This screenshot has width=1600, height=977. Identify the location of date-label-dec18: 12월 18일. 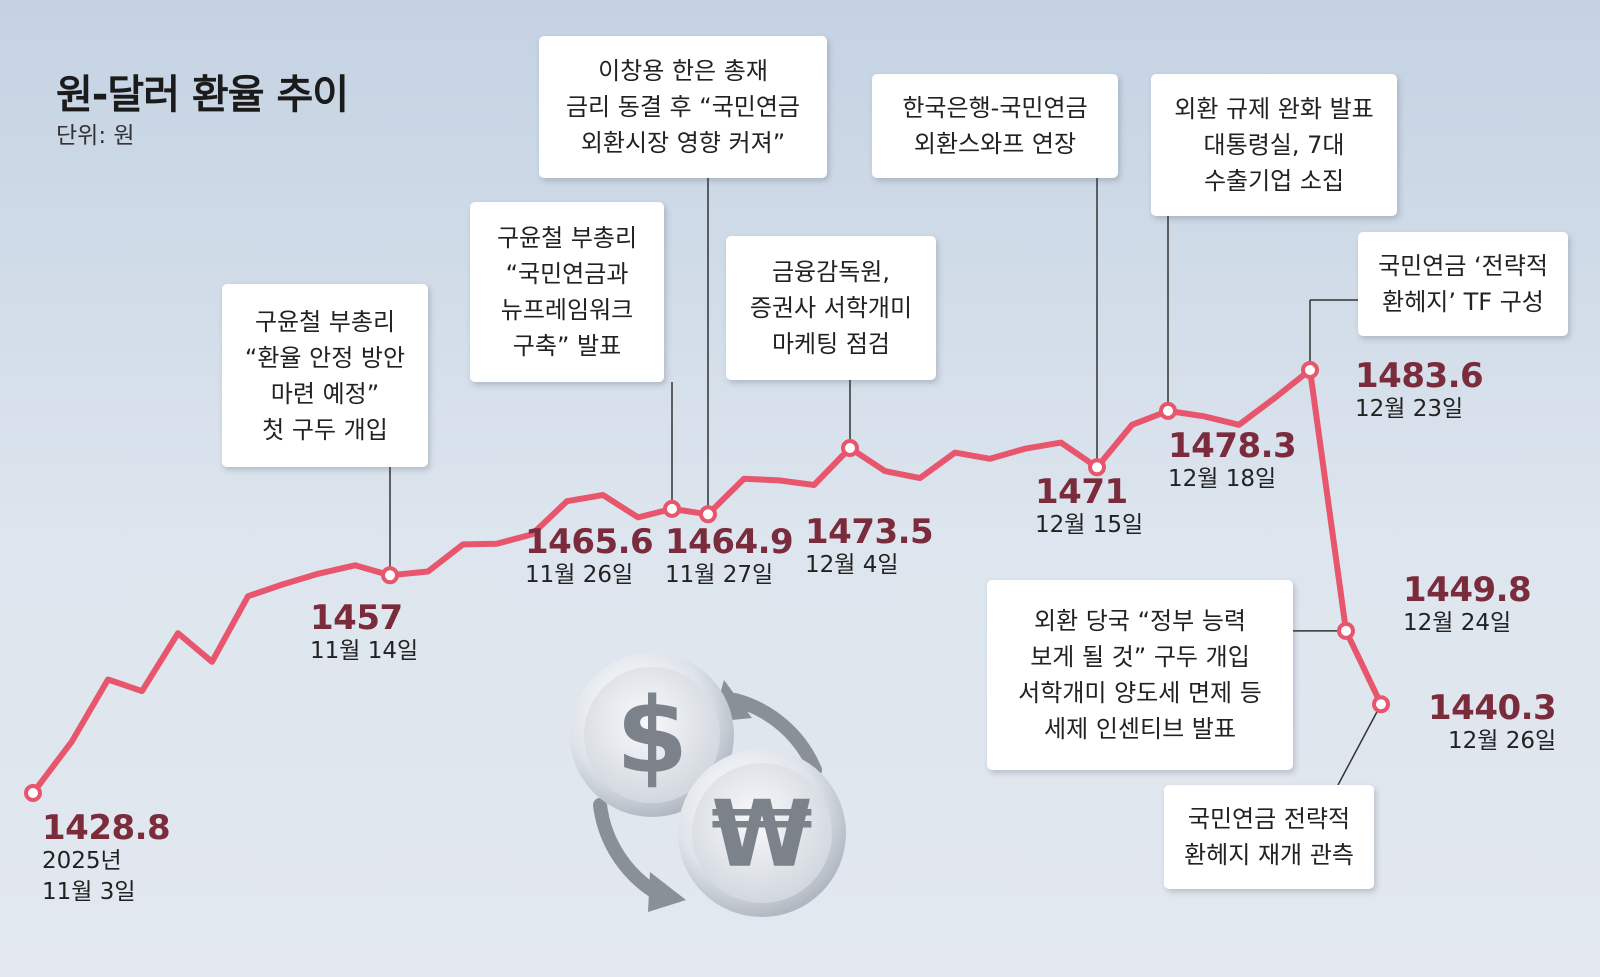
(1222, 479).